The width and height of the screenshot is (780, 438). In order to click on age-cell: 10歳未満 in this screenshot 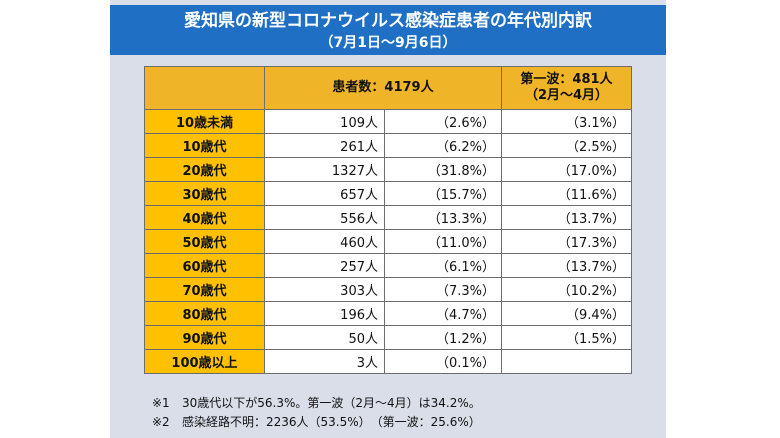, I will do `click(204, 121)`.